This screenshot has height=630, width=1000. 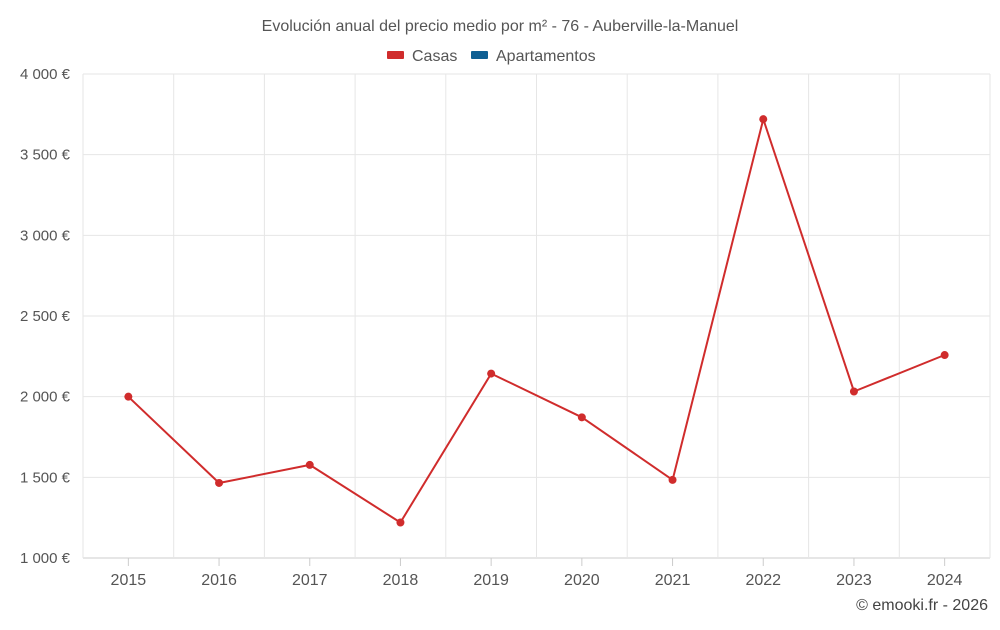 I want to click on legend: Casas Apartamentos, so click(x=491, y=56).